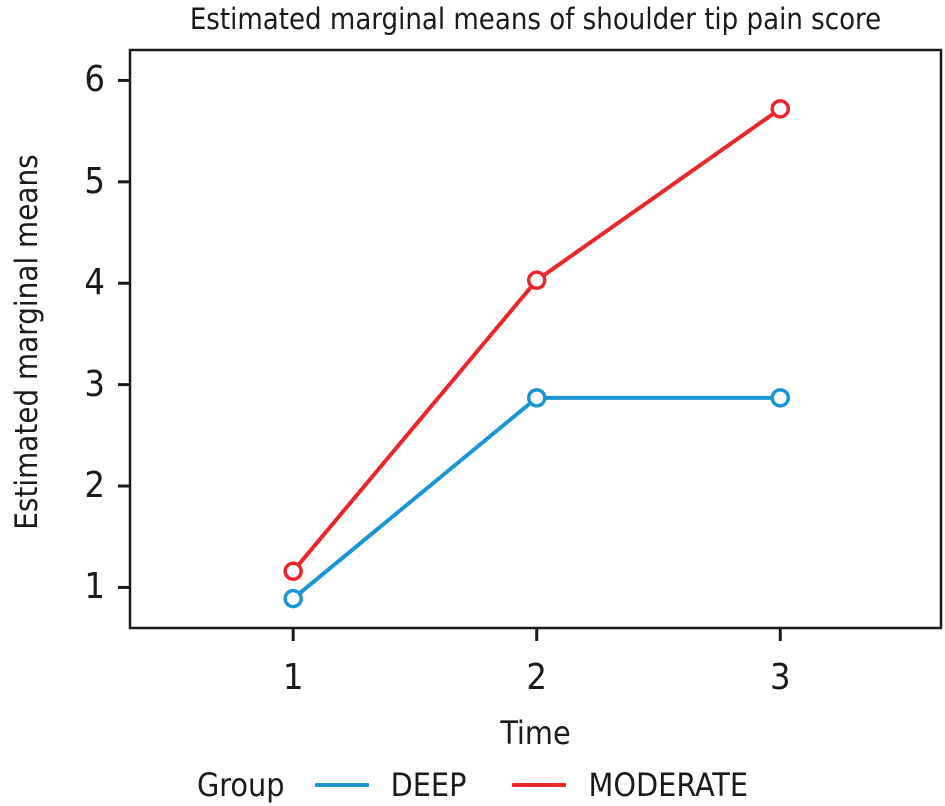 The image size is (945, 806). I want to click on series-line-deep, so click(537, 498).